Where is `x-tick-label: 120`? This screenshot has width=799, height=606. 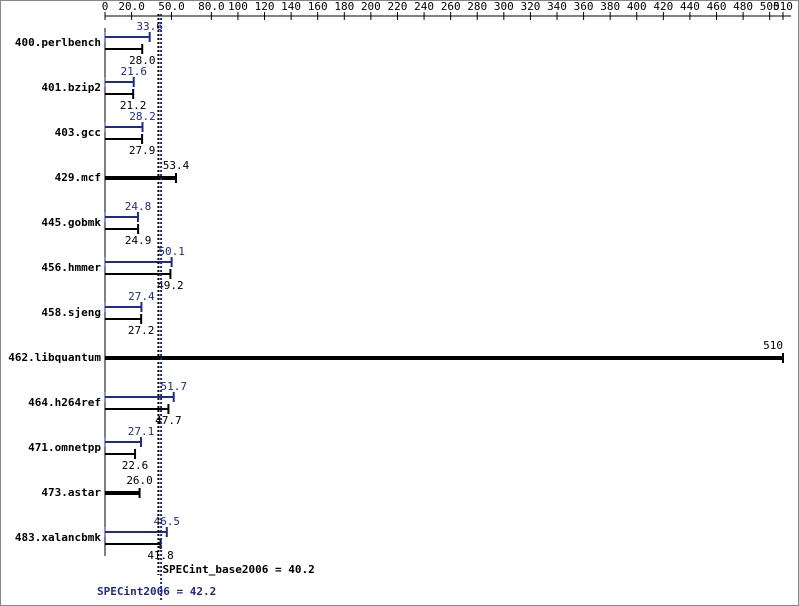
x-tick-label: 120 is located at coordinates (265, 6).